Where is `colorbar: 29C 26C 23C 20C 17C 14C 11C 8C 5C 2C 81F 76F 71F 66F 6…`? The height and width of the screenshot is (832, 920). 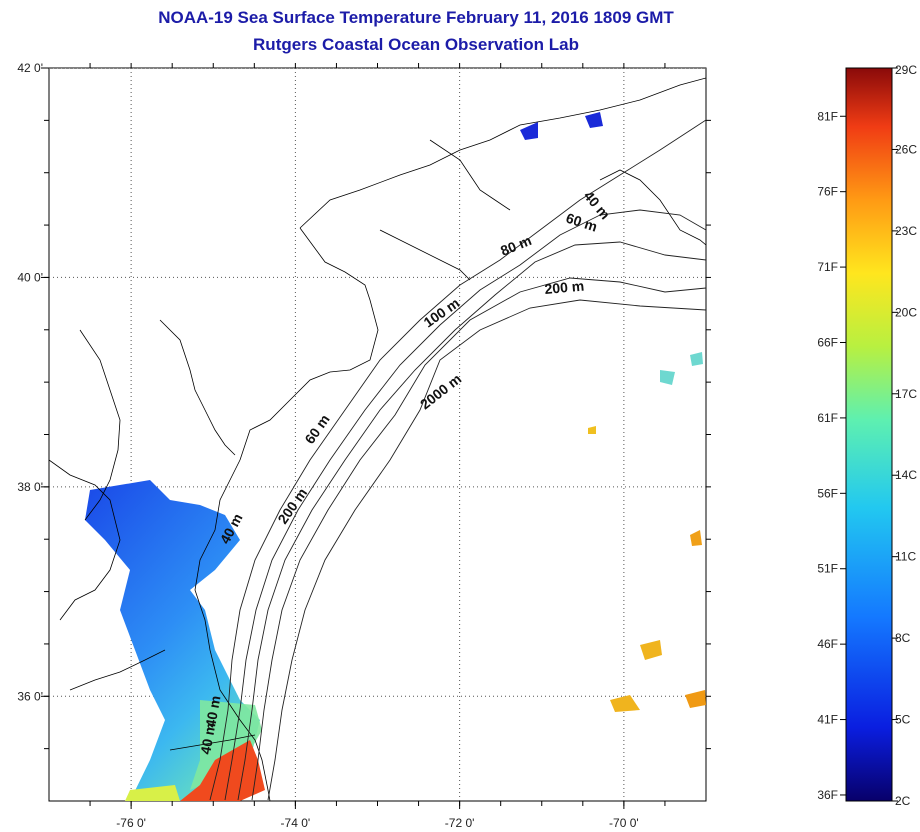 colorbar: 29C 26C 23C 20C 17C 14C 11C 8C 5C 2C 81F 76F 71F 66F 6… is located at coordinates (867, 435).